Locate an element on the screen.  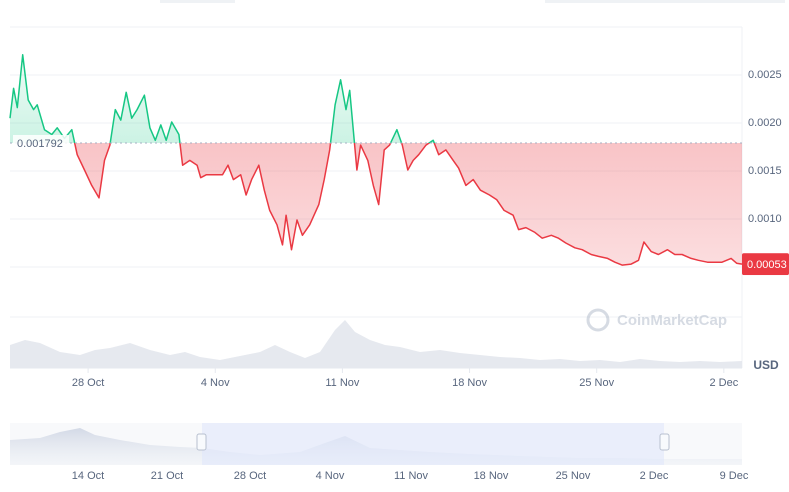
navigator-label: 28 Oct is located at coordinates (250, 476).